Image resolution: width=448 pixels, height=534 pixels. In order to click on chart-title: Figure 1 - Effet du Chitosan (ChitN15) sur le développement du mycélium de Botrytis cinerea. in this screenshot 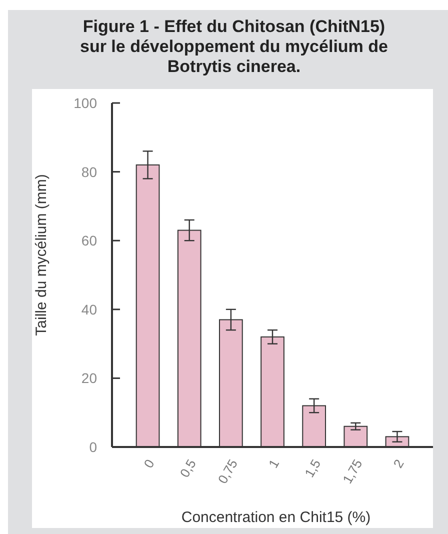, I will do `click(234, 46)`.